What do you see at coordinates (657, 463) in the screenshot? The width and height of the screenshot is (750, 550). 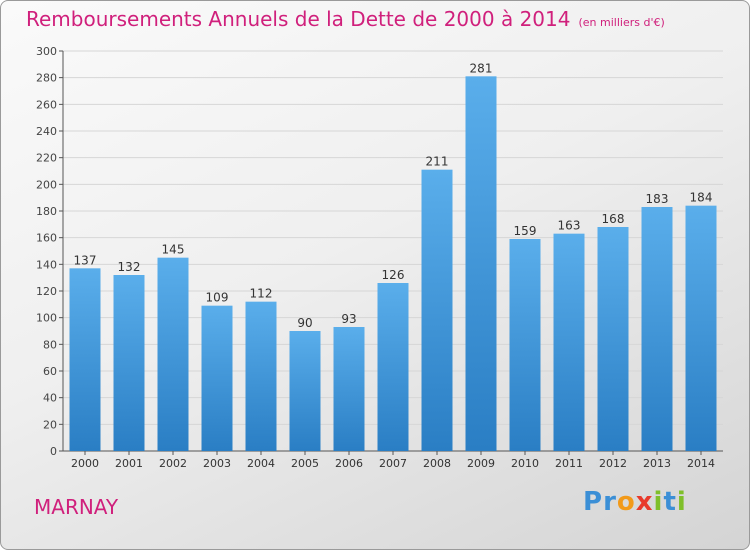 I see `x-tick-label-2013: 2013` at bounding box center [657, 463].